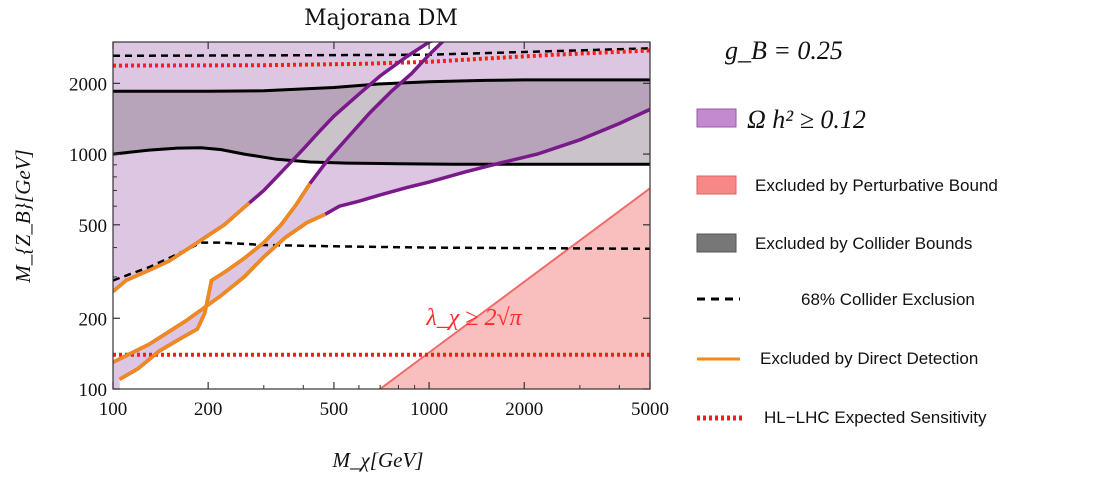 The height and width of the screenshot is (479, 1120). Describe the element at coordinates (524, 409) in the screenshot. I see `x-tick-label: 2000` at that location.